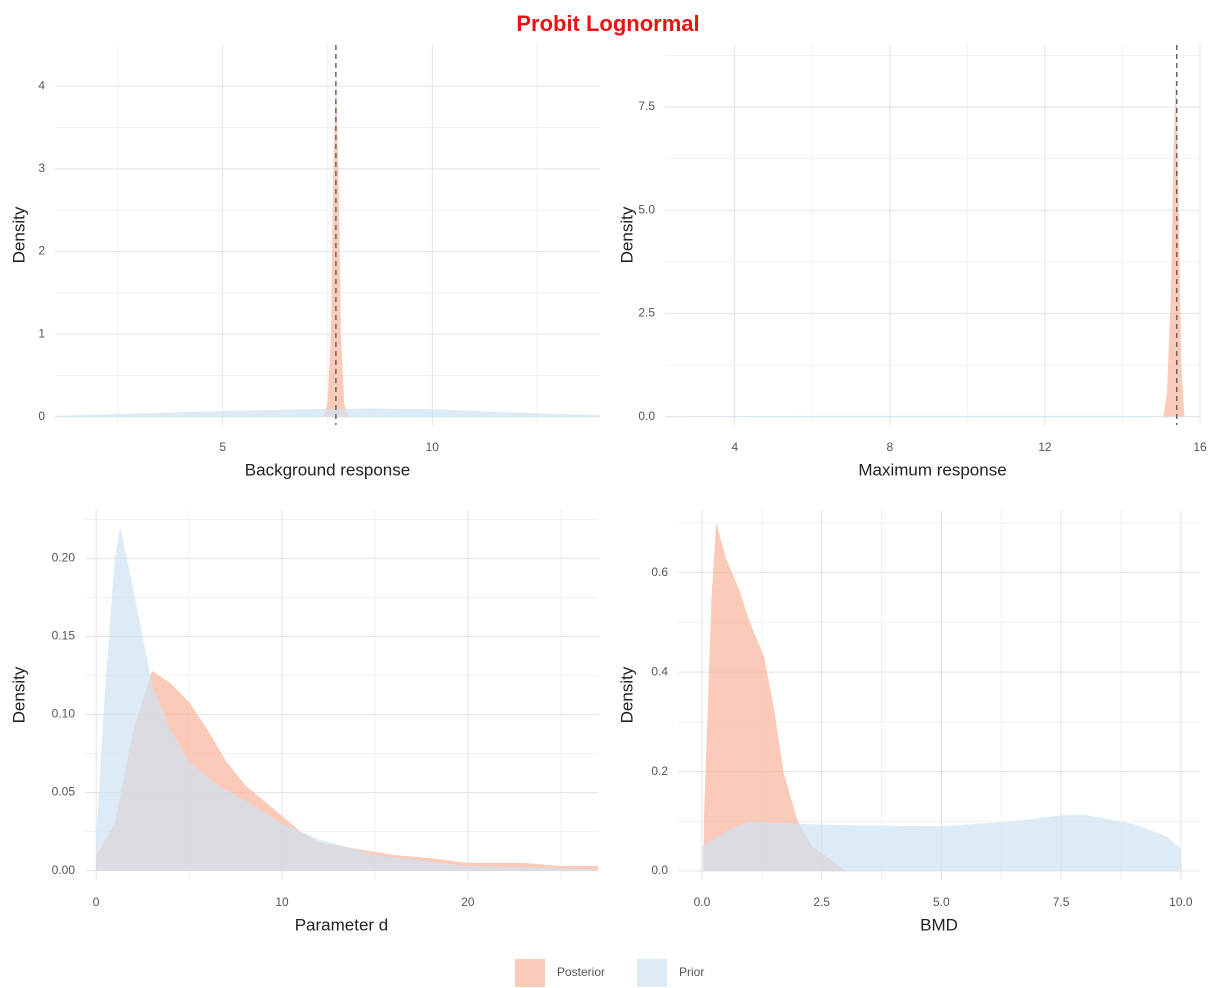  Describe the element at coordinates (1181, 902) in the screenshot. I see `x-tick-label: 10.0` at that location.